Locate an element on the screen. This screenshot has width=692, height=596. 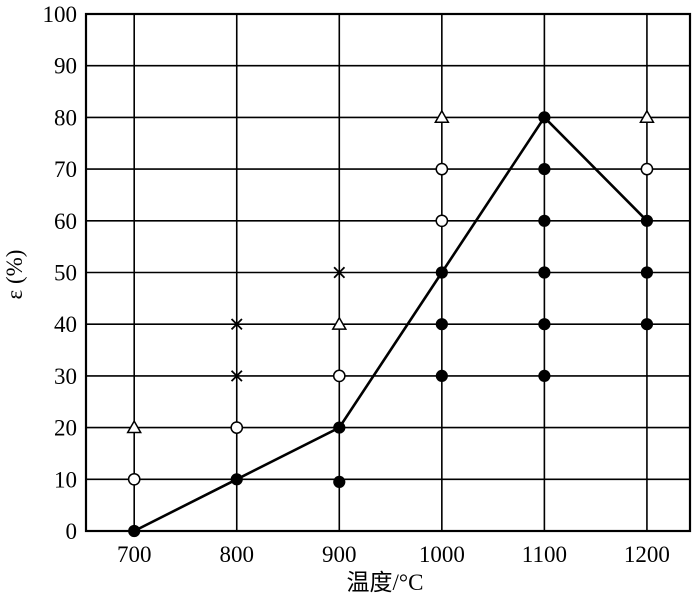
x-tick-label-800: 800 is located at coordinates (236, 554).